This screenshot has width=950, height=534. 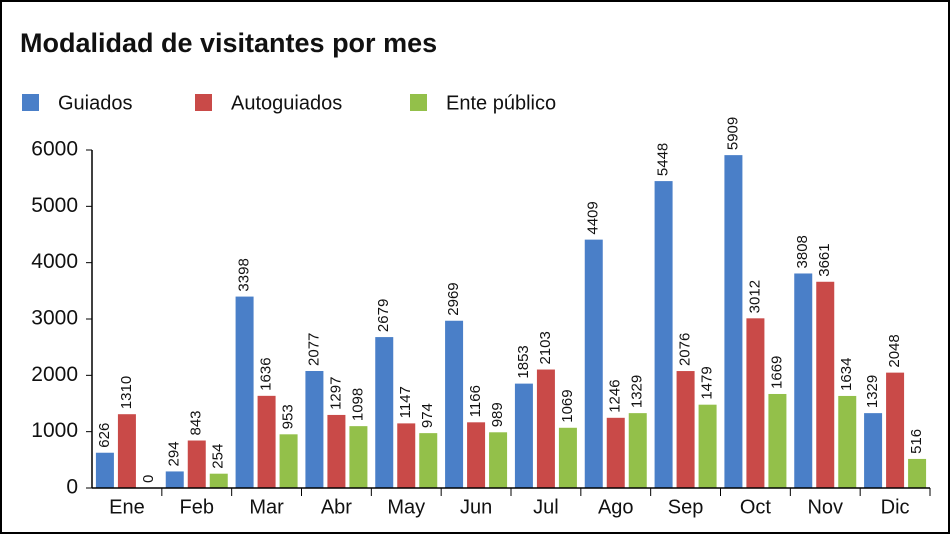 I want to click on value-label: 2969, so click(x=453, y=298).